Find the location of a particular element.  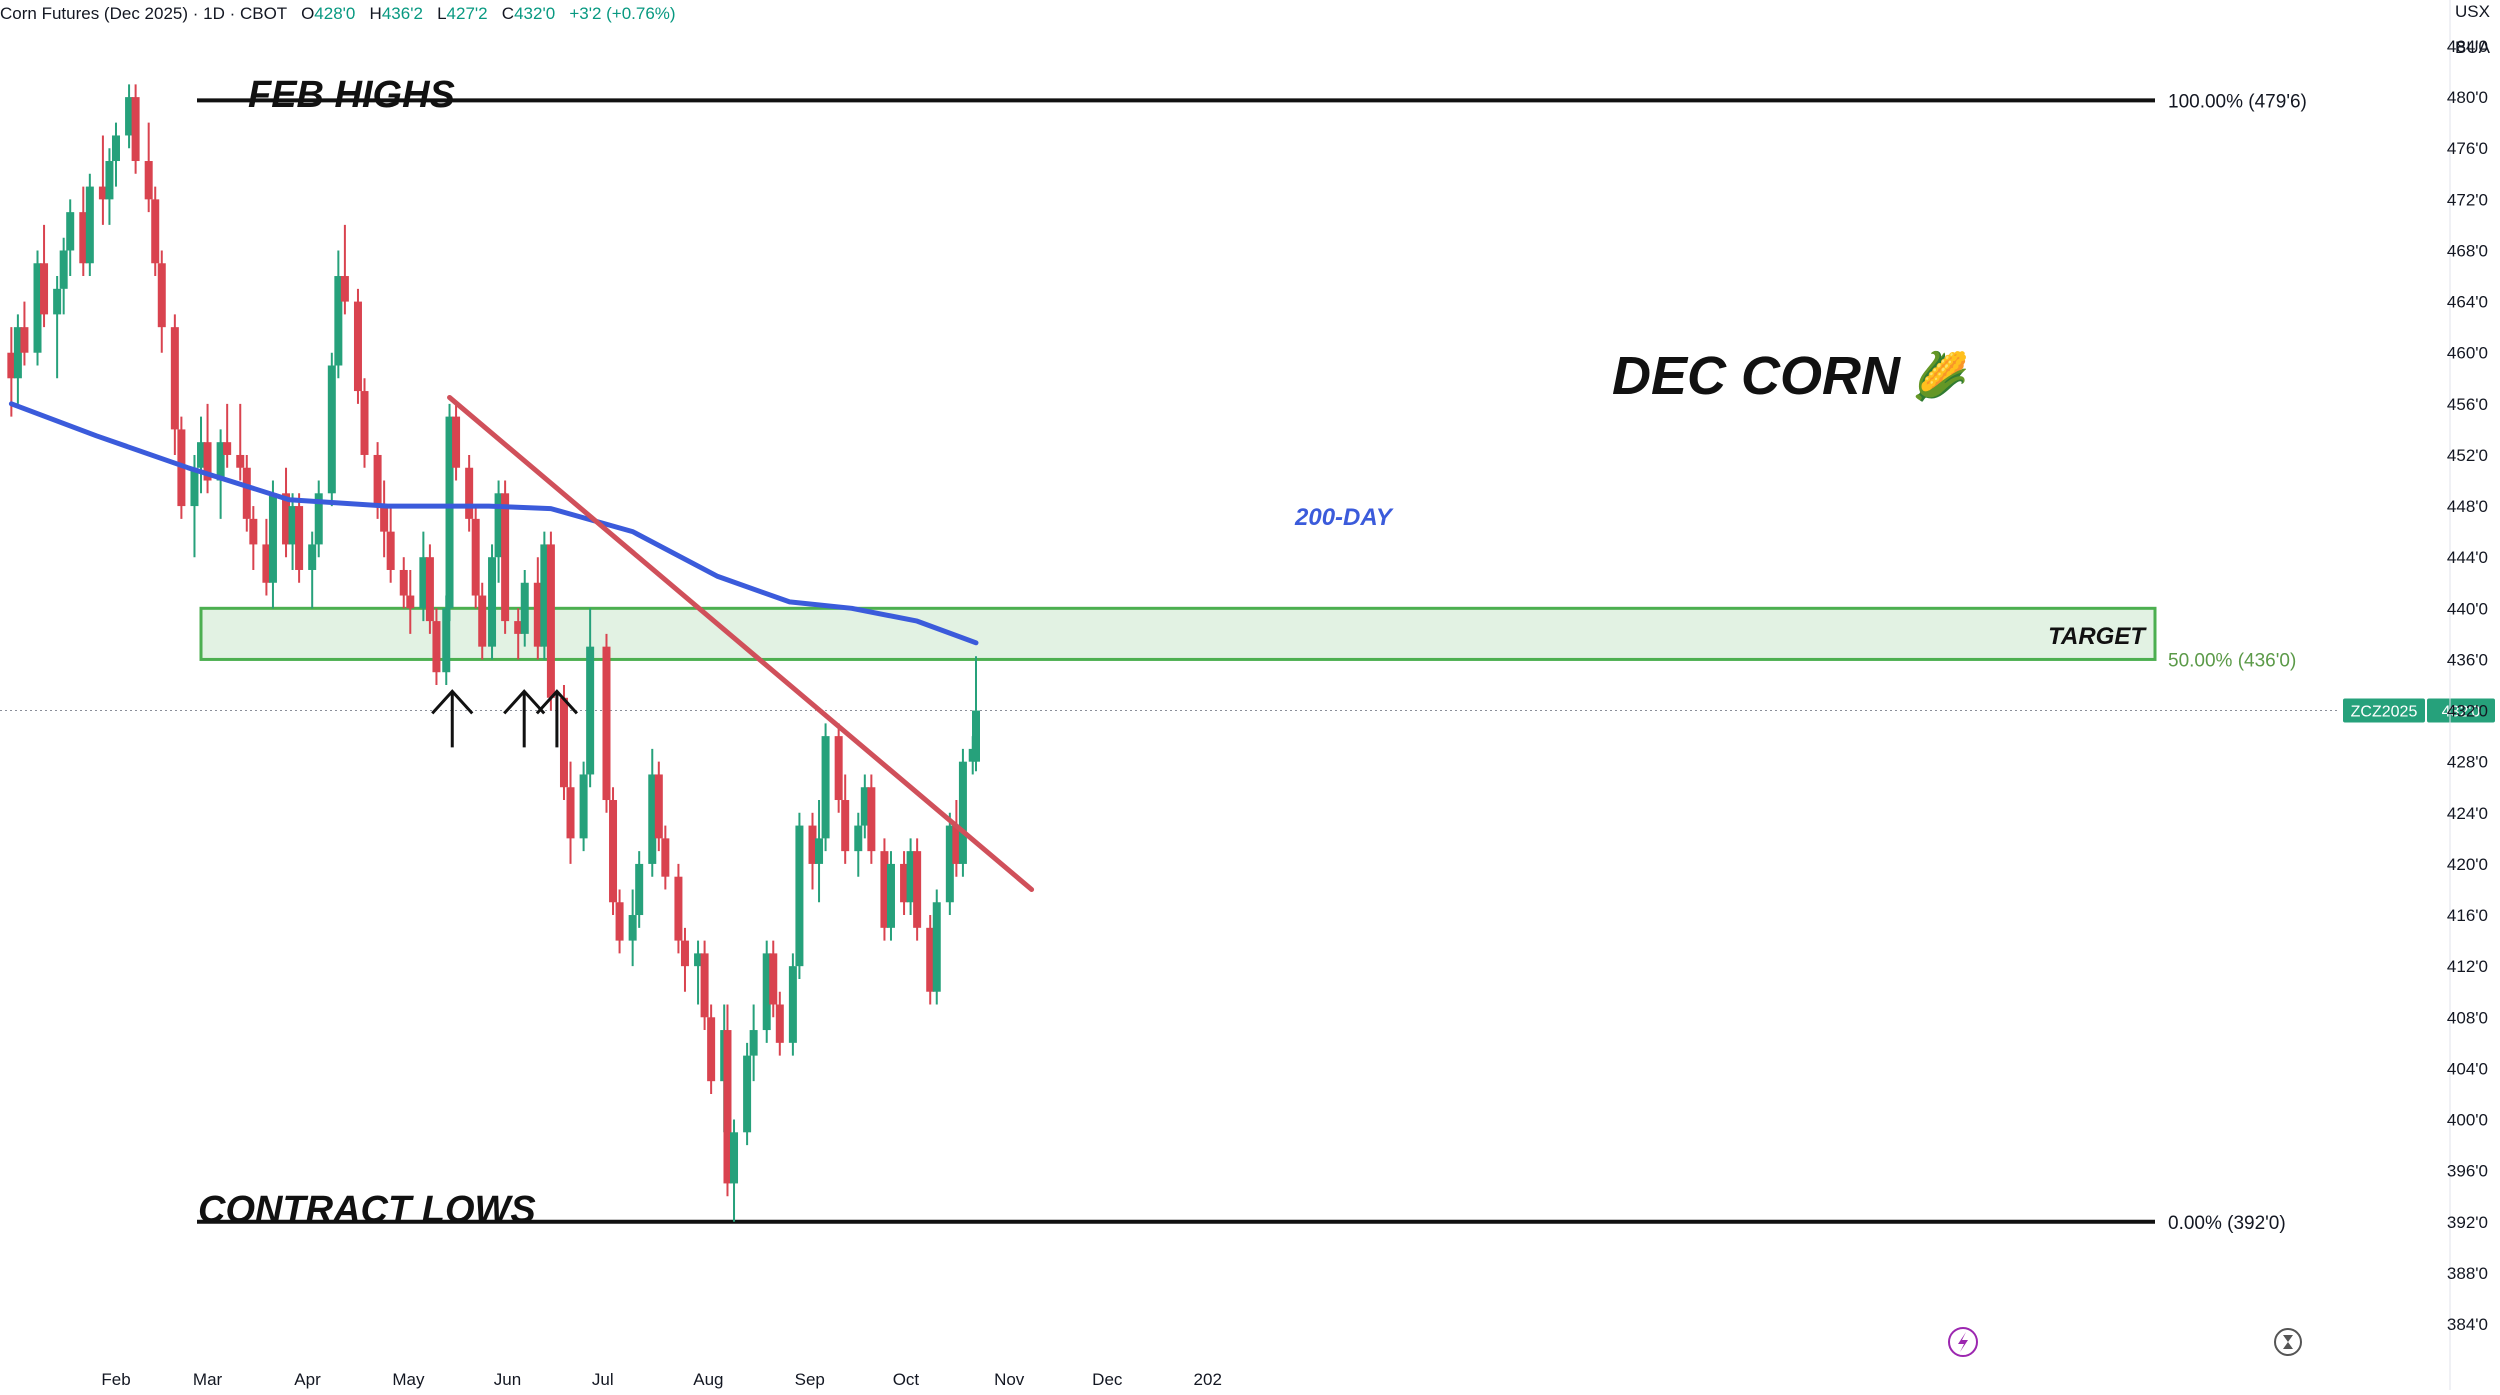

replay-icon is located at coordinates (2288, 1342).